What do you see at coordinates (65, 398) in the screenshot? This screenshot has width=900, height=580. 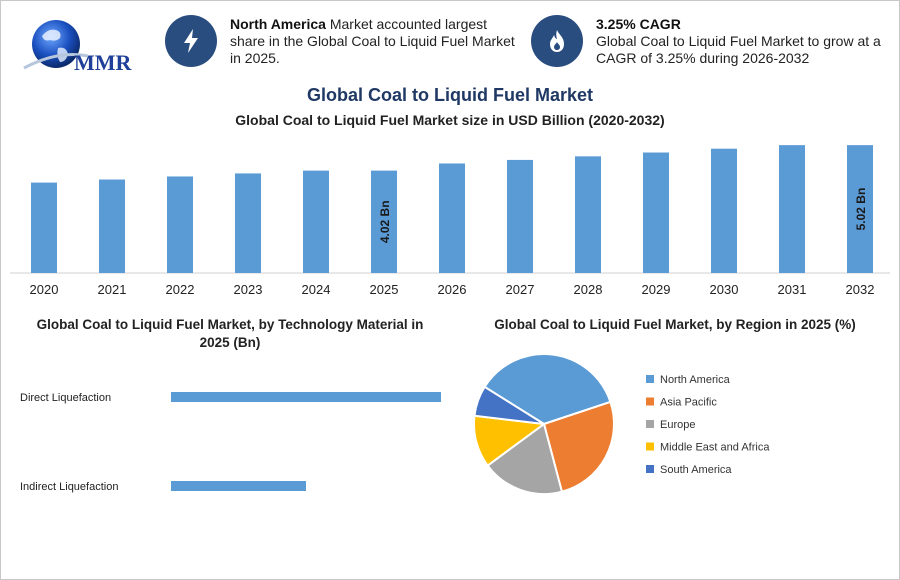 I see `category-label: Direct Liquefaction` at bounding box center [65, 398].